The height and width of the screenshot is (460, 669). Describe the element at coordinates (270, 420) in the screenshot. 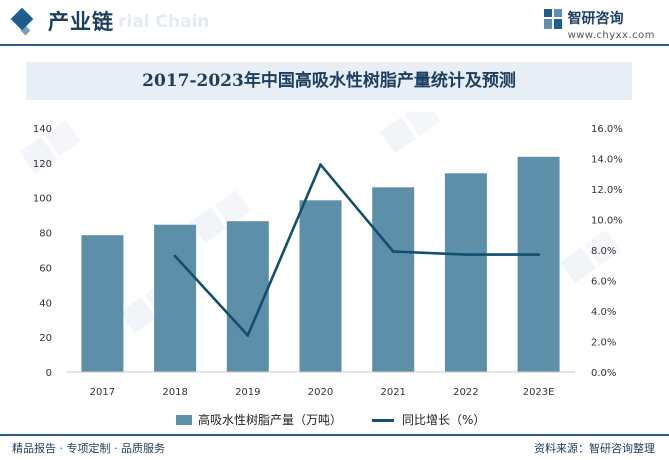

I see `legend-label-production: 高吸水性树脂产量（万吨）` at that location.